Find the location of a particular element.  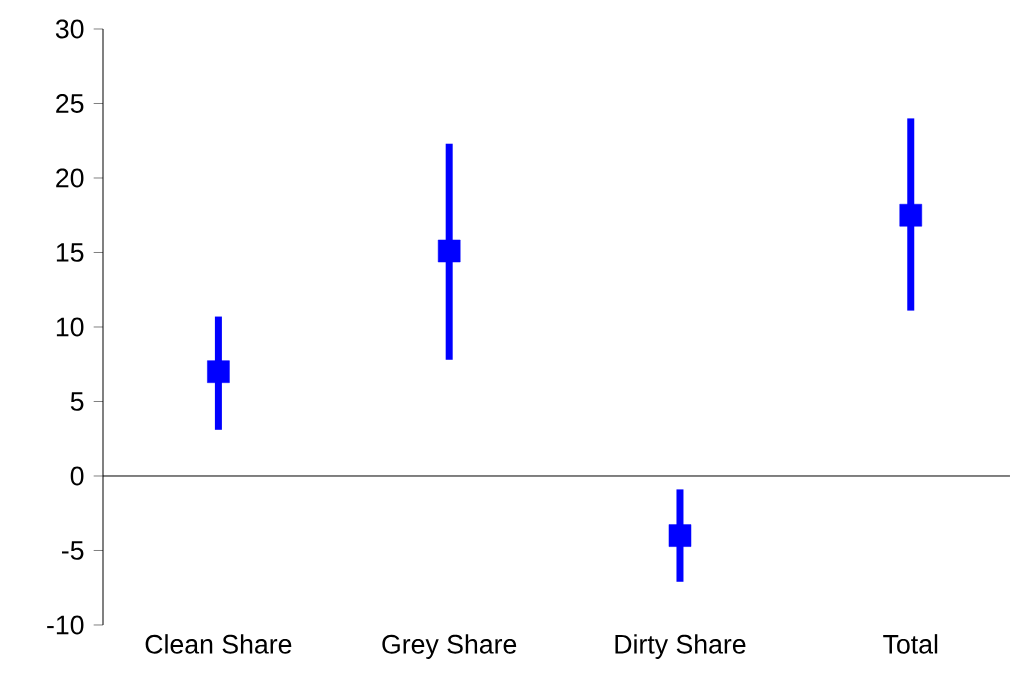

y-tick-label: 0 is located at coordinates (77, 476).